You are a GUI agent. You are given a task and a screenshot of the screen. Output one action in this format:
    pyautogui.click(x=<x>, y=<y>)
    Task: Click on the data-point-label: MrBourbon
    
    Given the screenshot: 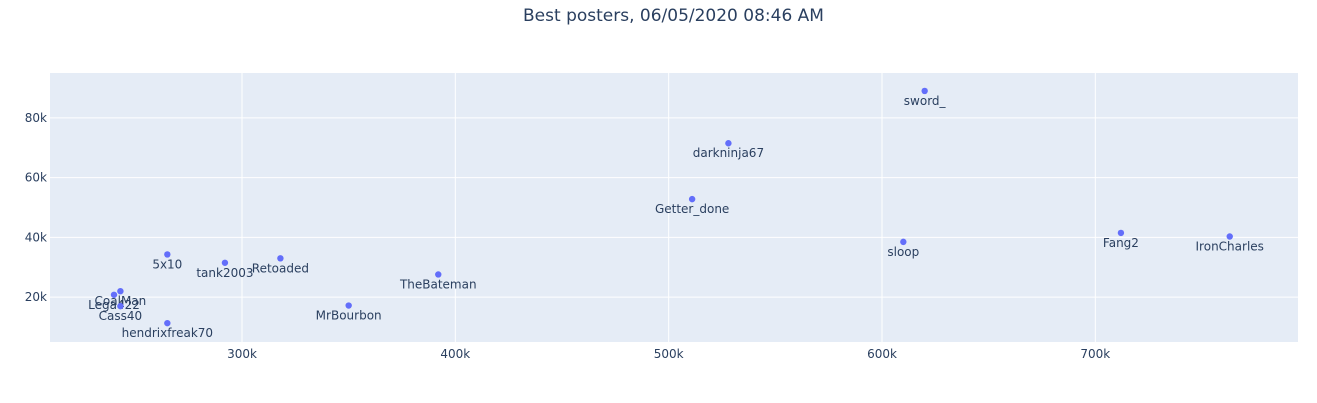 What is the action you would take?
    pyautogui.click(x=349, y=316)
    